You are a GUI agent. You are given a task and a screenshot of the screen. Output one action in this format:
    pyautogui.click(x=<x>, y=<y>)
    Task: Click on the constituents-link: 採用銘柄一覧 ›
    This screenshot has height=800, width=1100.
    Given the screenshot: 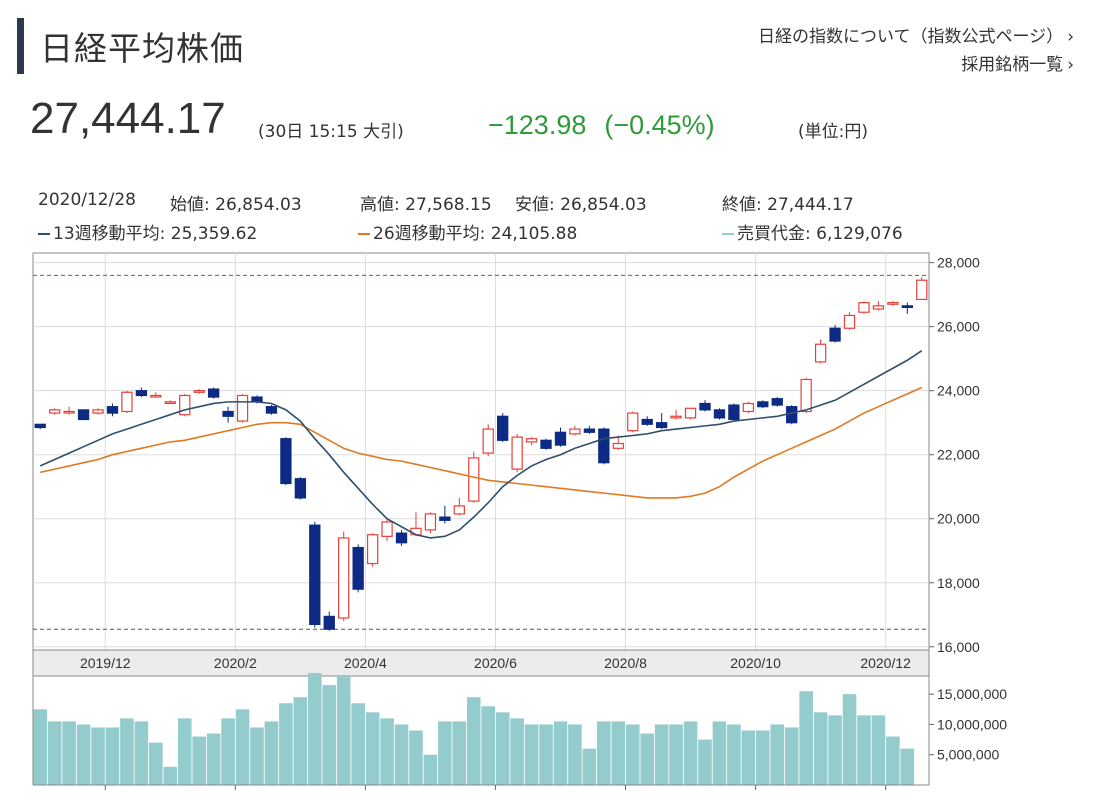 What is the action you would take?
    pyautogui.click(x=1017, y=62)
    